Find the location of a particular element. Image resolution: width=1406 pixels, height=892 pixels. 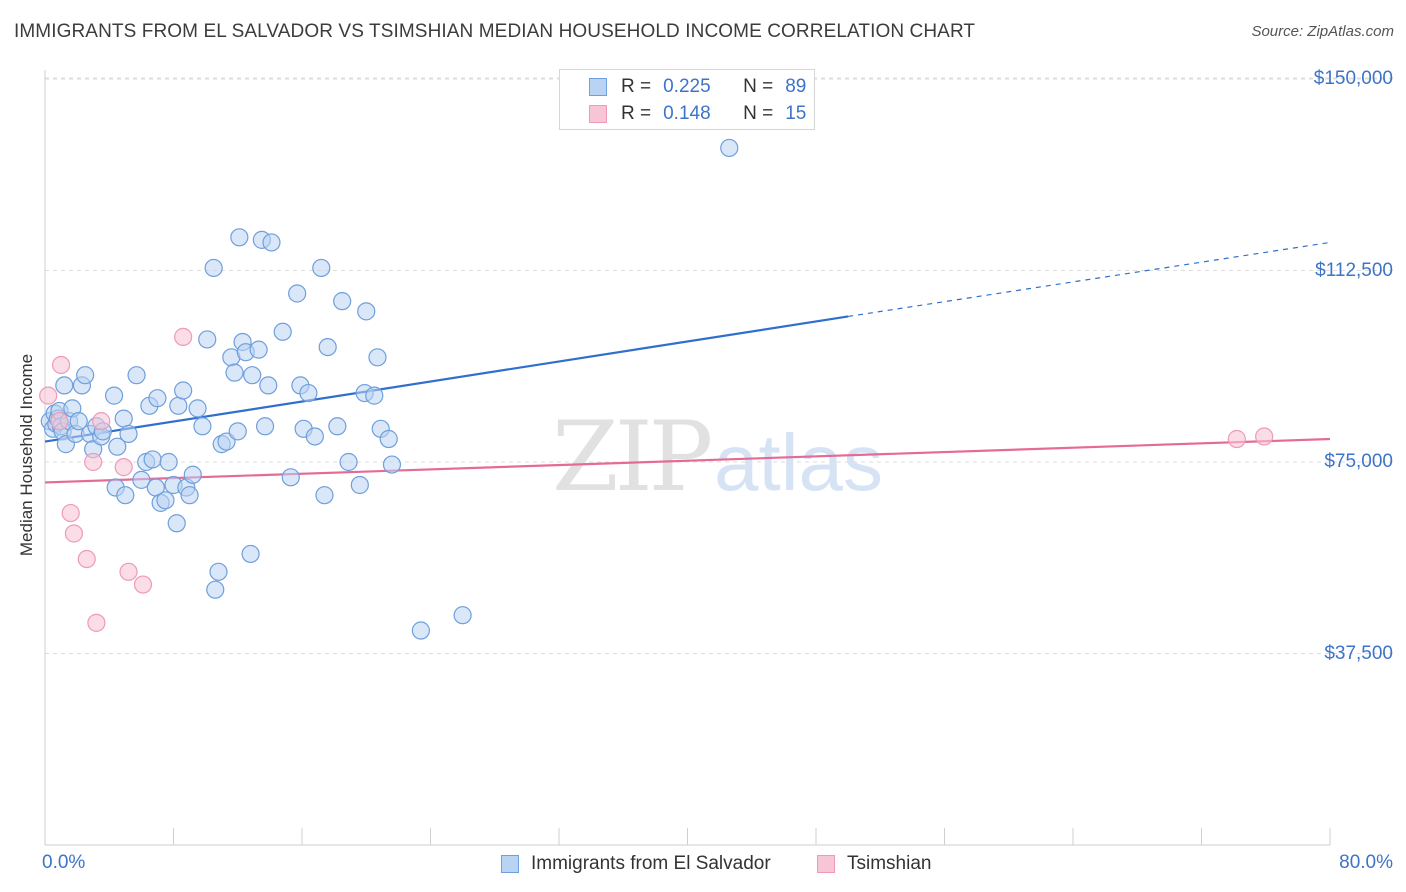

trend-line-tsimshian is located at coordinates (687, 460).